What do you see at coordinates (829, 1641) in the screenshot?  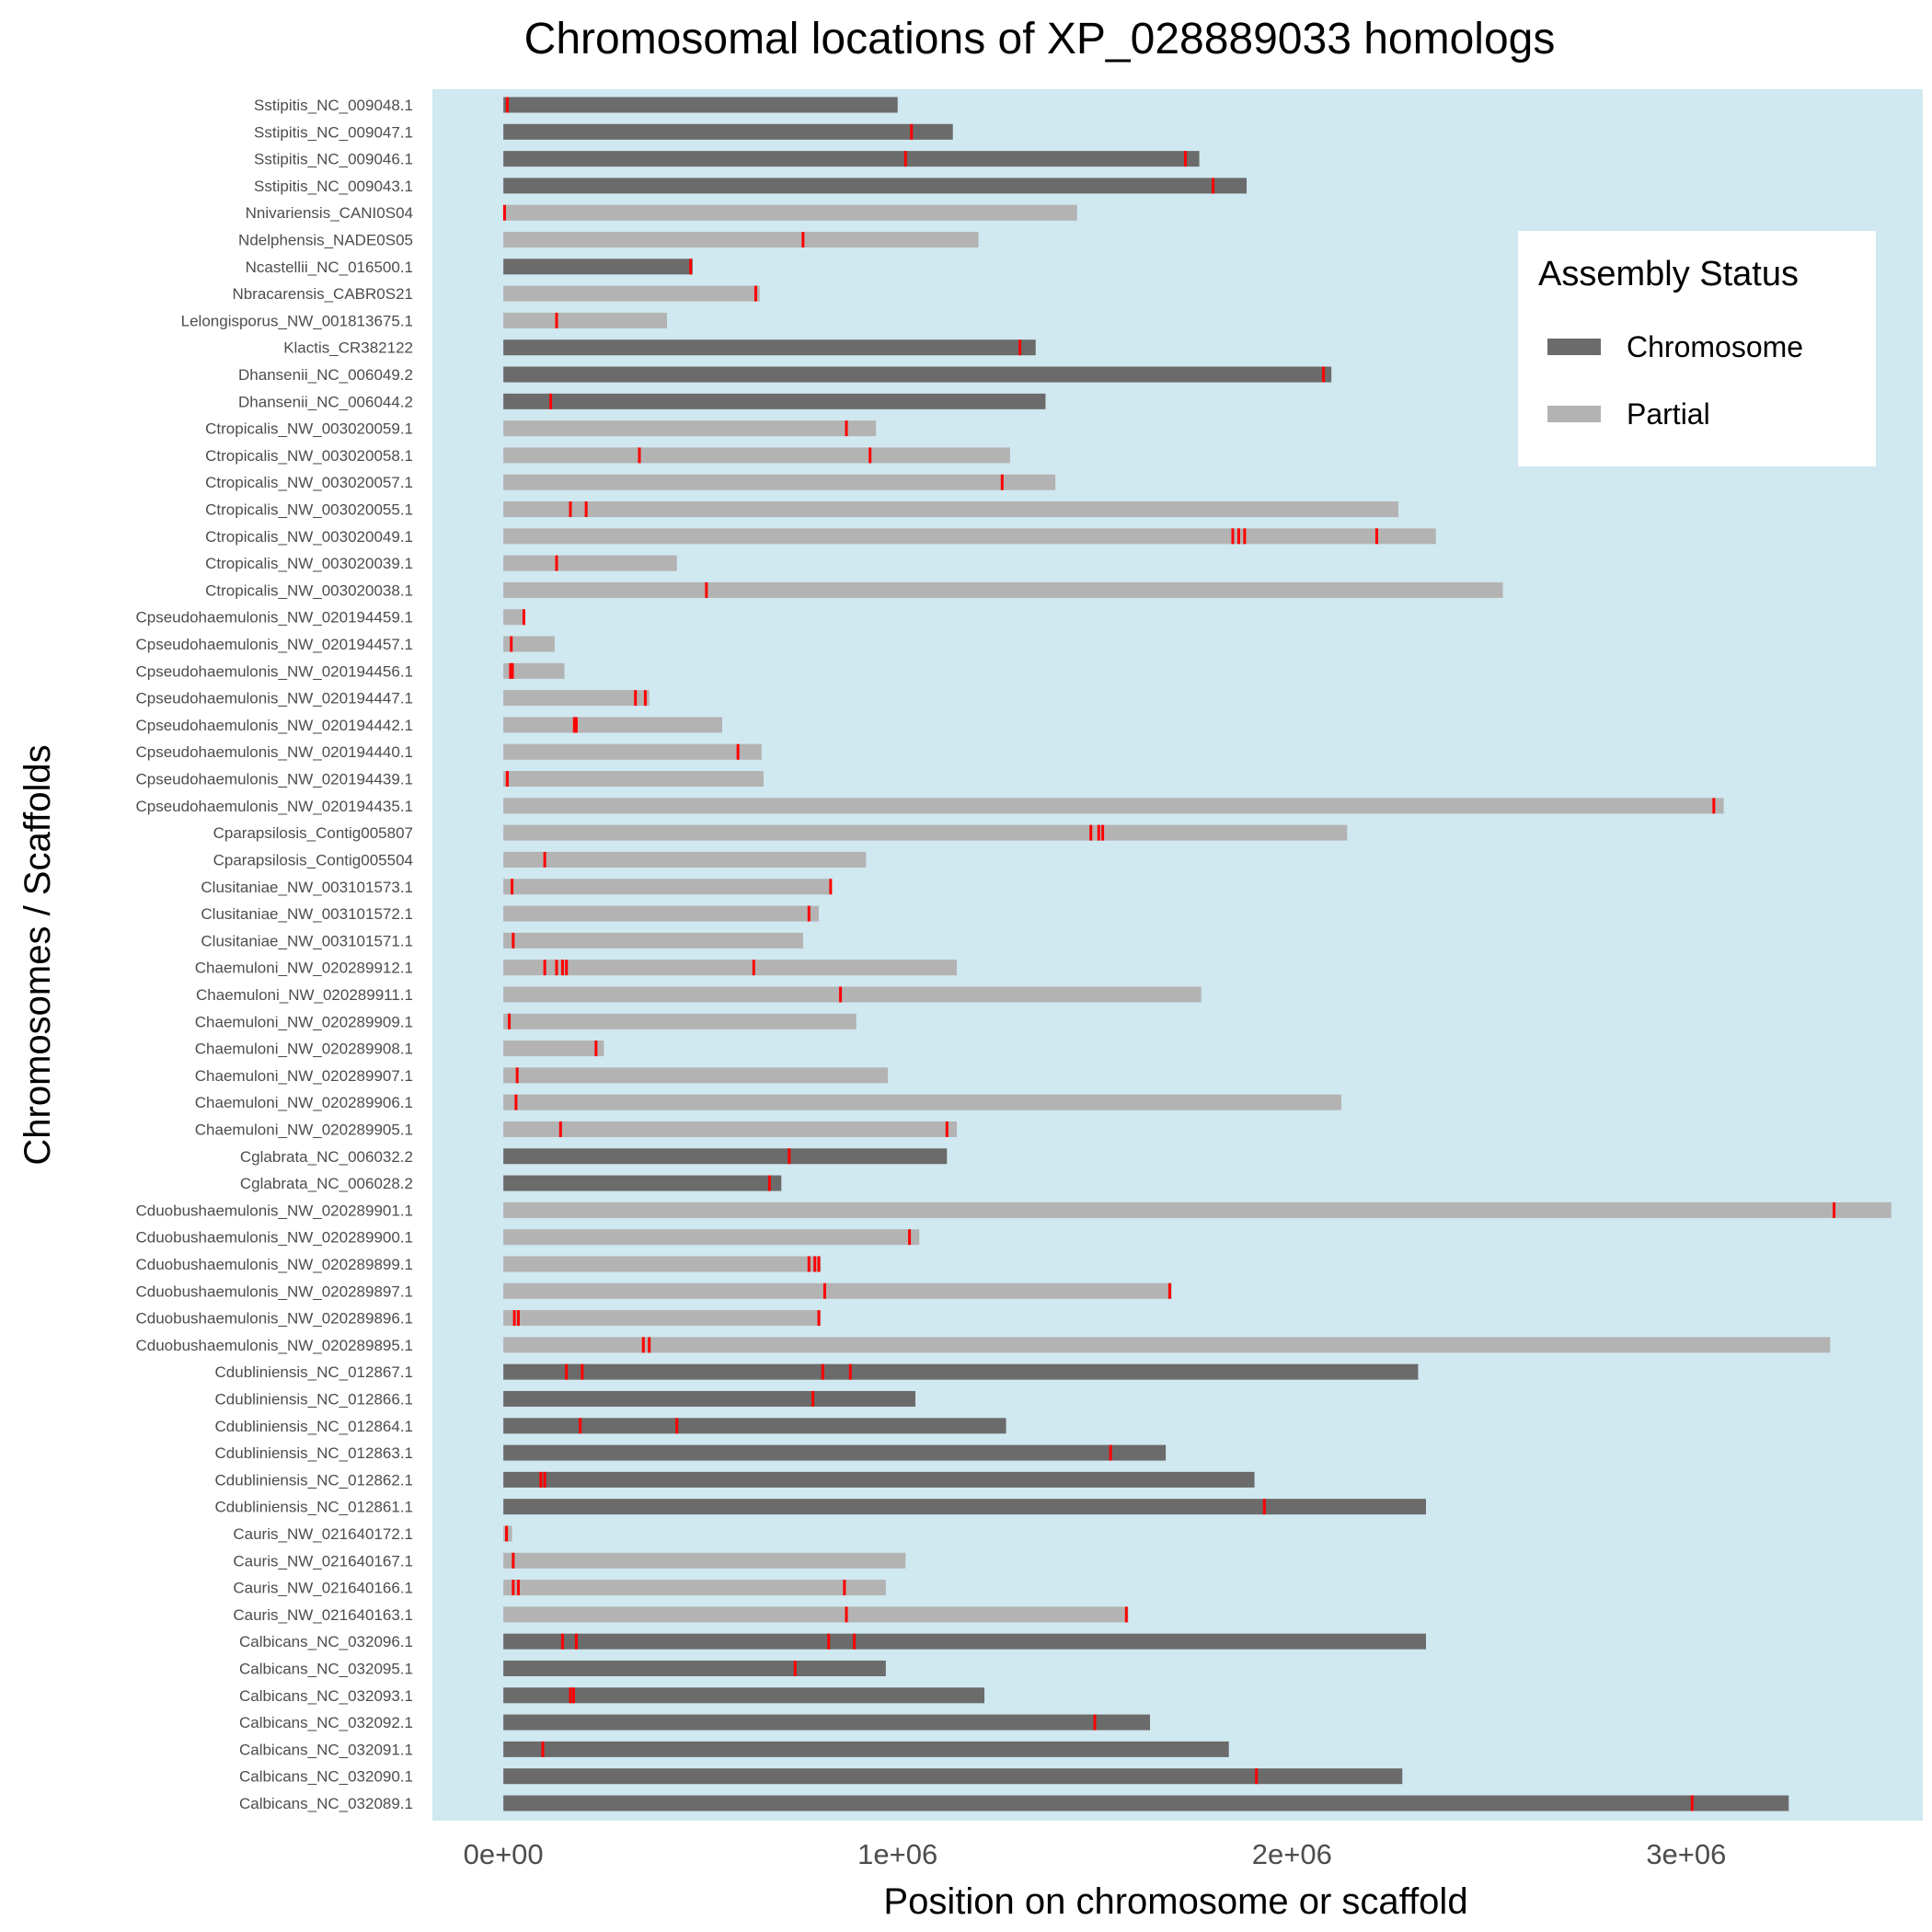 I see `hit-marker-Calbicans_NC_032096.1-2` at bounding box center [829, 1641].